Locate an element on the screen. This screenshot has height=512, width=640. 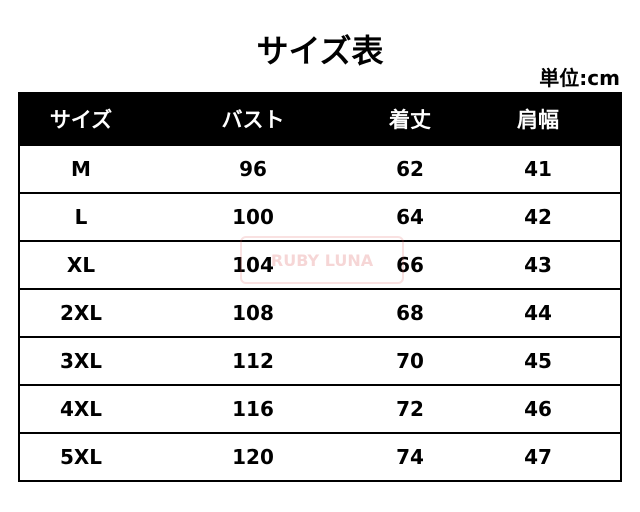
cell-shoulder: 47 is located at coordinates (538, 457).